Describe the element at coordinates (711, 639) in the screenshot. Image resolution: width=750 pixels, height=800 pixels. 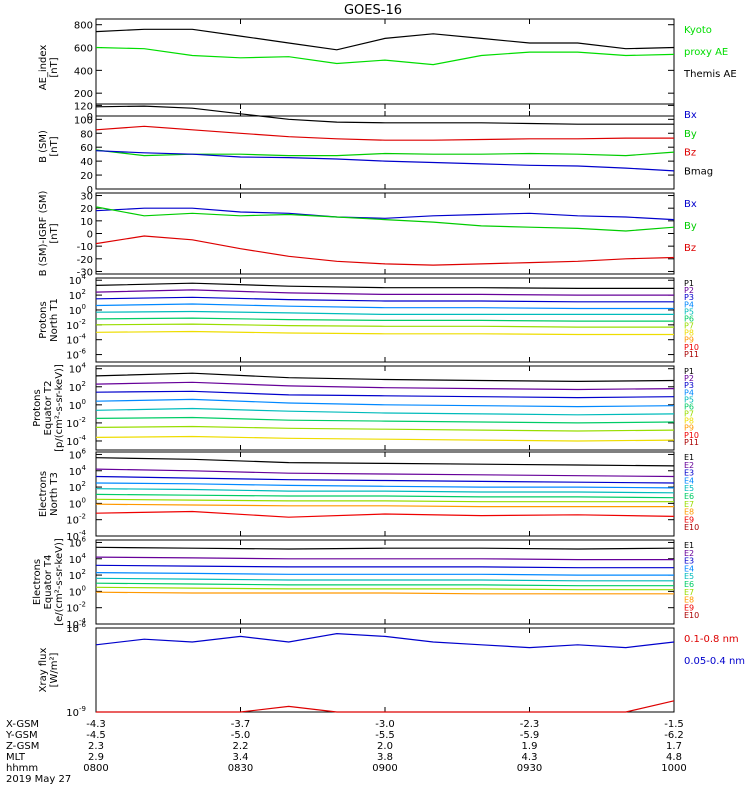
I see `legend-entry: 0.1-0.8 nm` at that location.